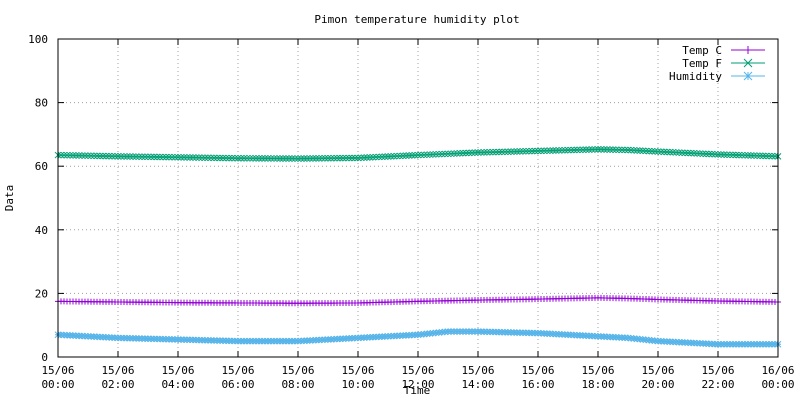 This screenshot has height=400, width=800. Describe the element at coordinates (237, 384) in the screenshot. I see `x-tick-label-time: 06:00` at that location.